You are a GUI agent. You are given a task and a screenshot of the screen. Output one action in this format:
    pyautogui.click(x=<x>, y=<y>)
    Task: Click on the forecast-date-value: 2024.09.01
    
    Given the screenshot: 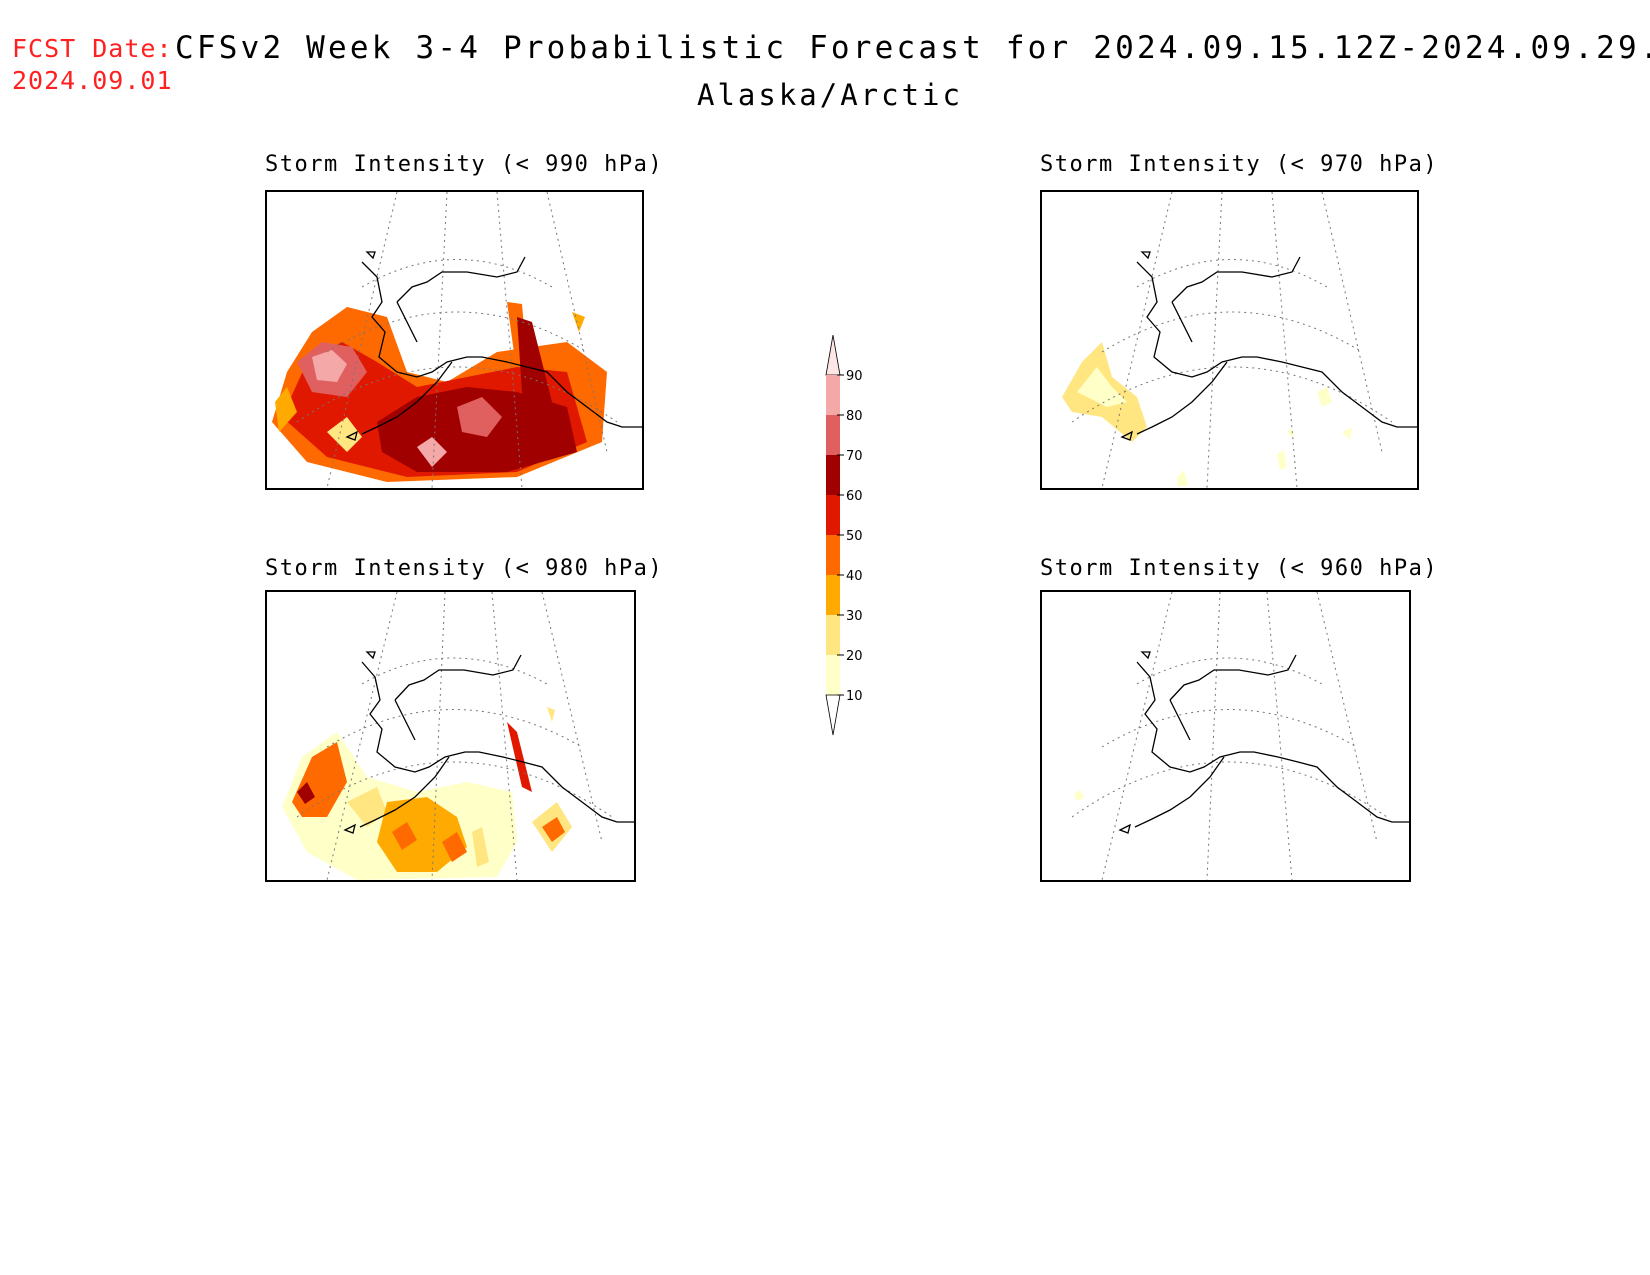 What is the action you would take?
    pyautogui.click(x=92, y=80)
    